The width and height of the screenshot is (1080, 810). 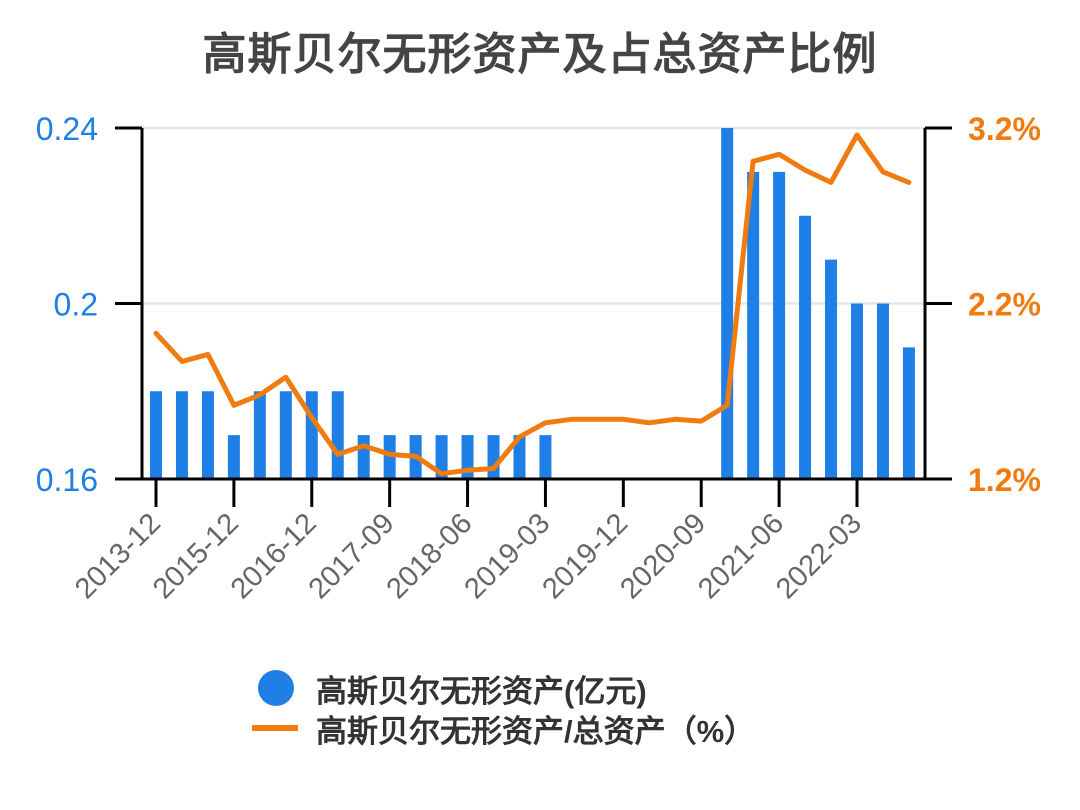 What do you see at coordinates (508, 556) in the screenshot?
I see `x-tick-label: 2019-03` at bounding box center [508, 556].